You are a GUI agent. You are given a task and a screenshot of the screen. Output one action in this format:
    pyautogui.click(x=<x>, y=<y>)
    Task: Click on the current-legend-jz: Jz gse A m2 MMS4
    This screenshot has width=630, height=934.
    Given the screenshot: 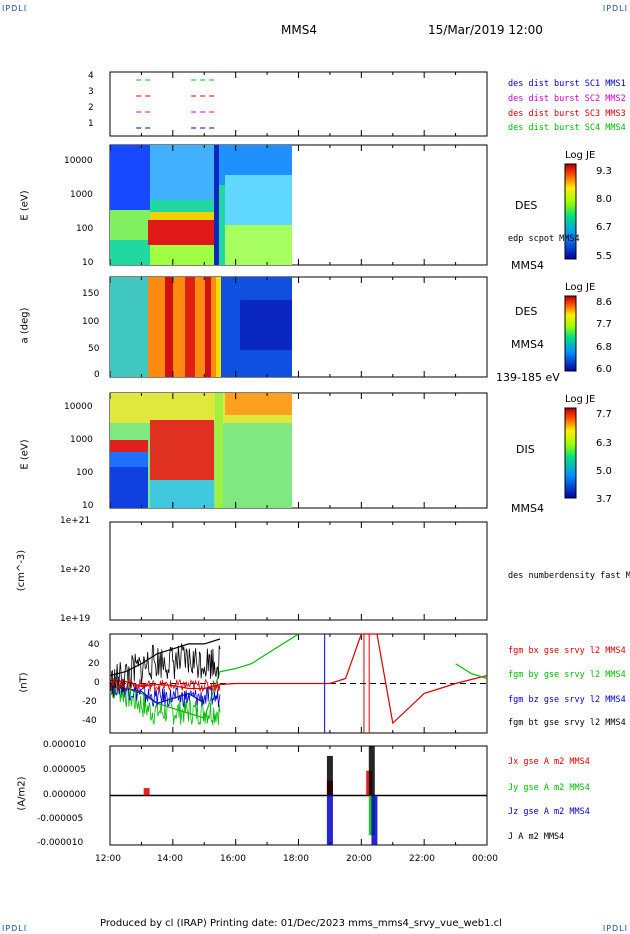 What is the action you would take?
    pyautogui.click(x=549, y=812)
    